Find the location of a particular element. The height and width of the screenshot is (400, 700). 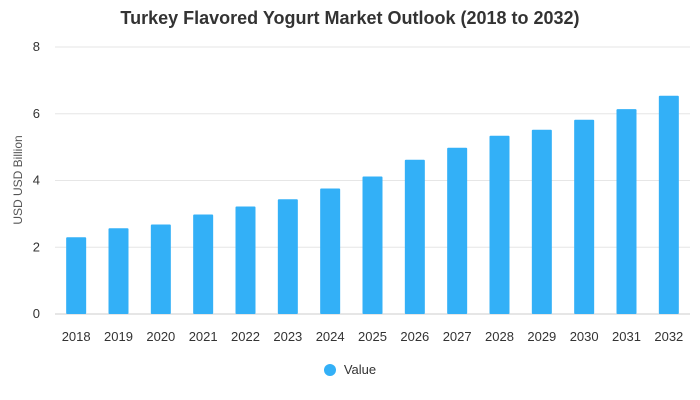

x-tick-label: 2030 is located at coordinates (584, 336).